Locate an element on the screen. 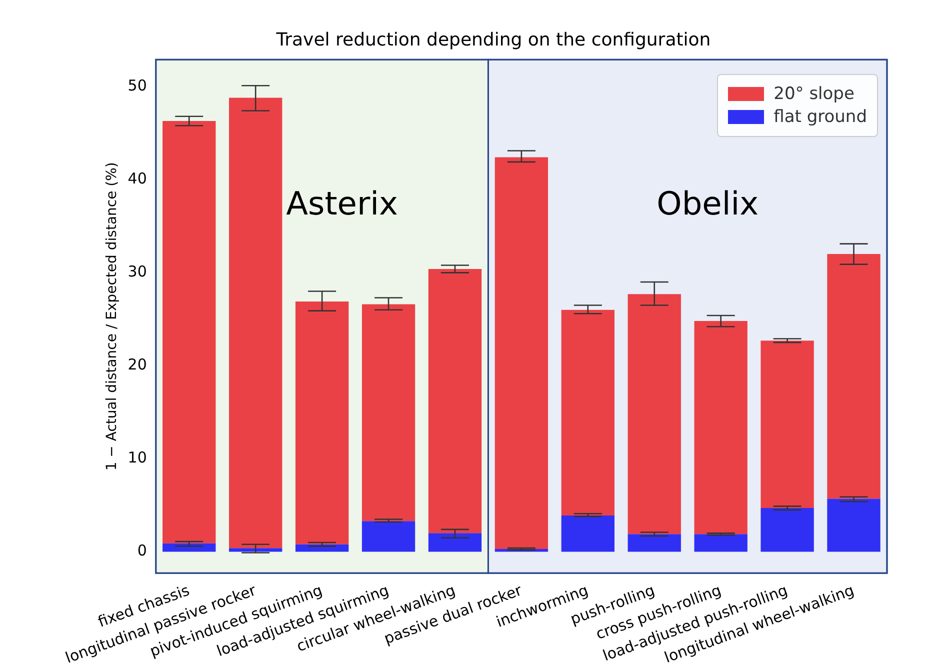 The height and width of the screenshot is (671, 932). band-label: Asterix is located at coordinates (342, 203).